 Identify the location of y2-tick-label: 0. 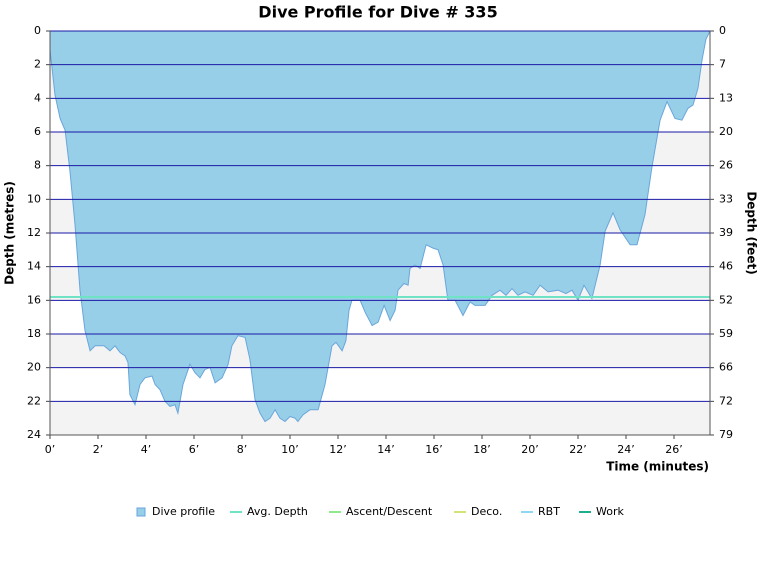
(722, 30).